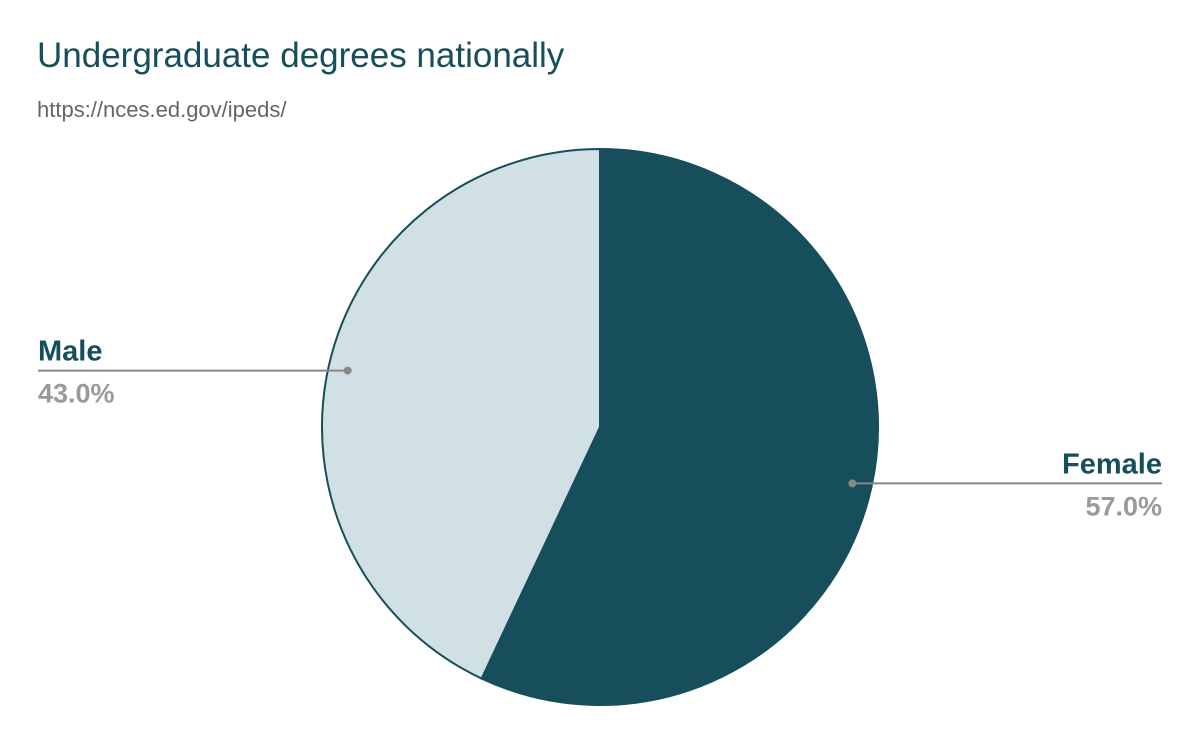 This screenshot has height=742, width=1200. I want to click on chart-subtitle: https://nces.ed.gov/ipeds/, so click(162, 109).